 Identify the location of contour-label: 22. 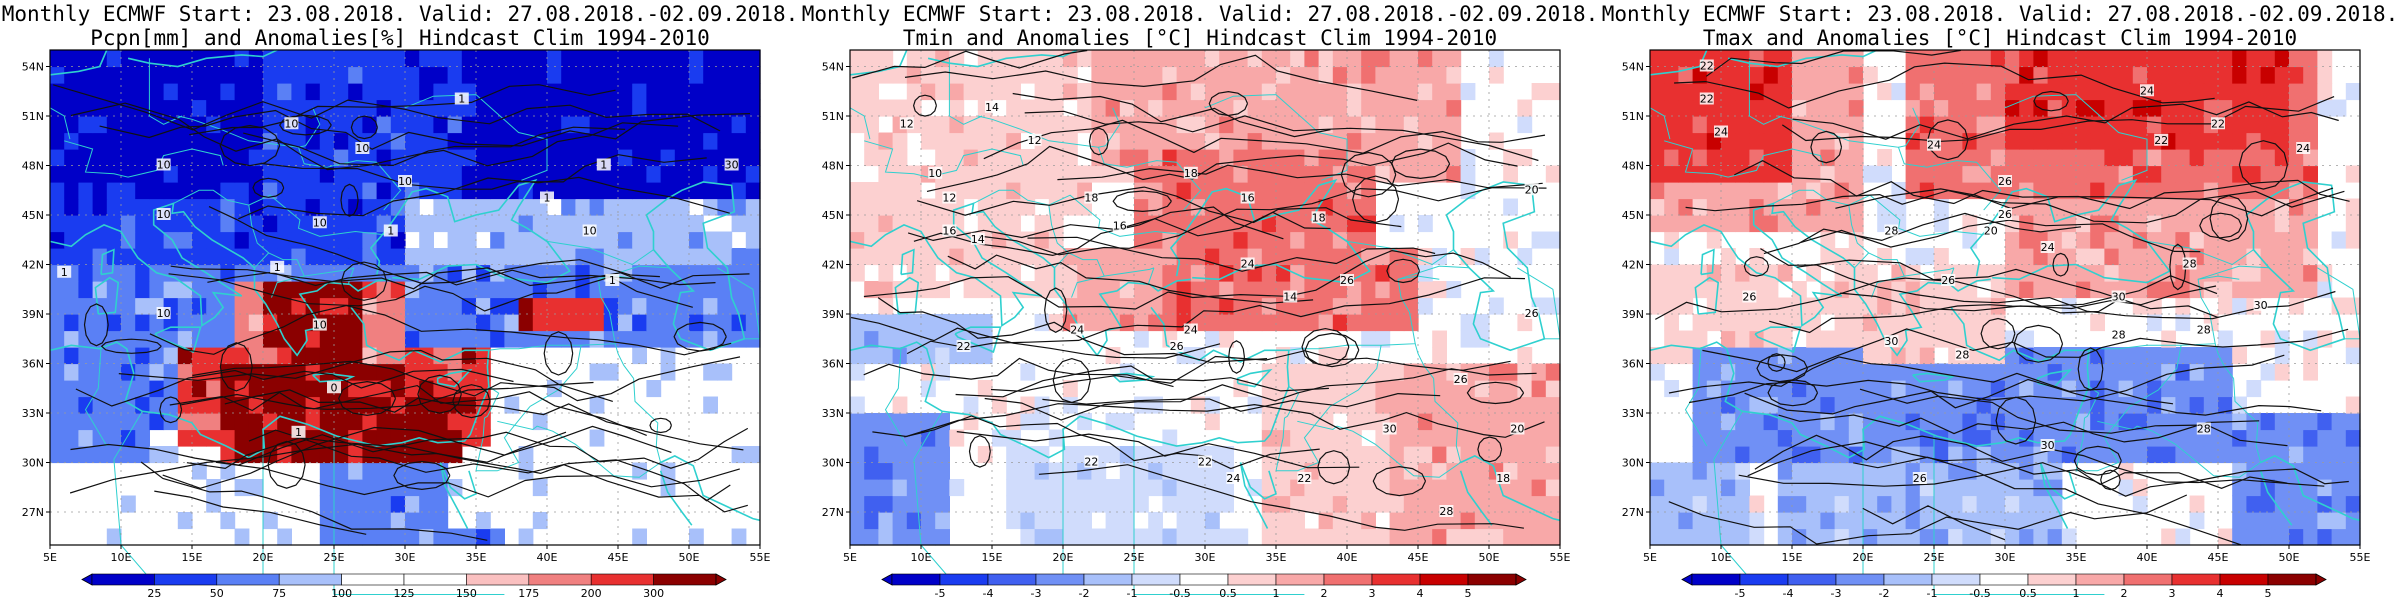
(2218, 123).